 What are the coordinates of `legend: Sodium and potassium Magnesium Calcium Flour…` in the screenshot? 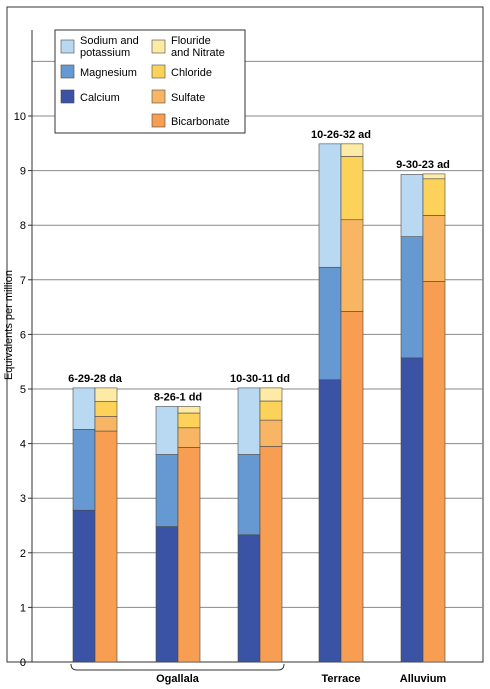 It's located at (150, 81).